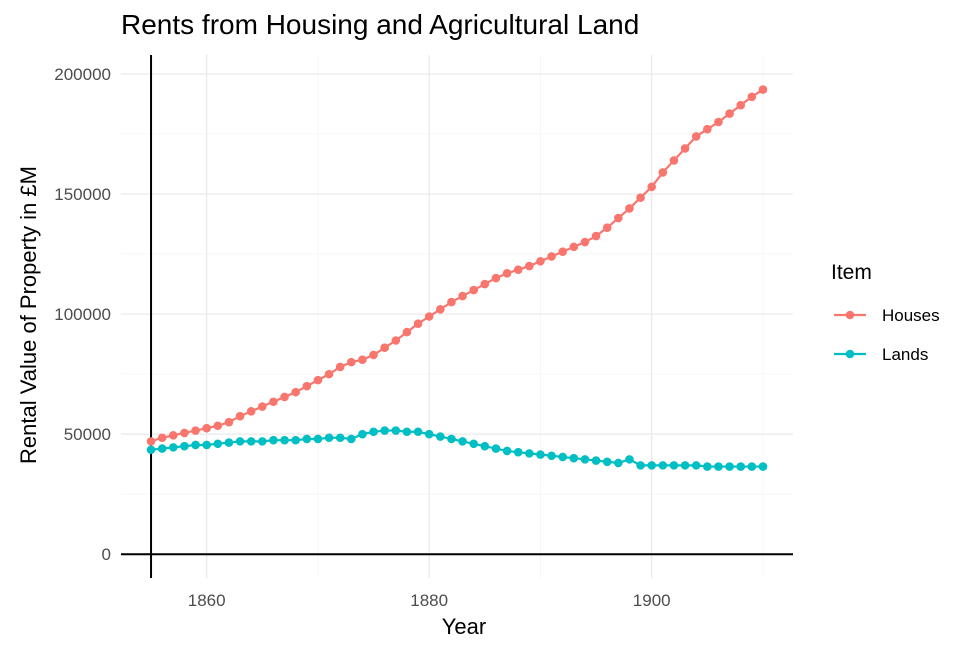 This screenshot has height=650, width=975. What do you see at coordinates (106, 554) in the screenshot?
I see `y-tick-label: 0` at bounding box center [106, 554].